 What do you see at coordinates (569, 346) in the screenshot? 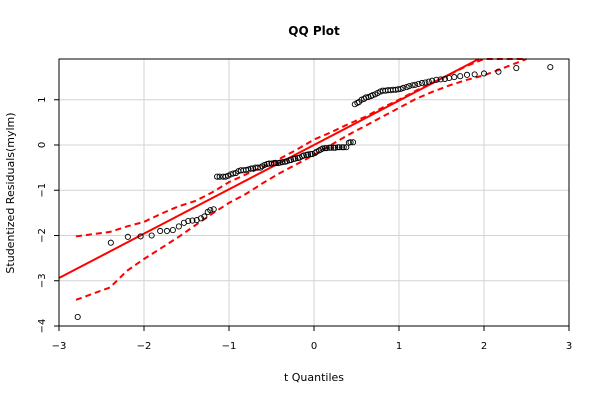
I see `x-tick-label-6: 3` at bounding box center [569, 346].